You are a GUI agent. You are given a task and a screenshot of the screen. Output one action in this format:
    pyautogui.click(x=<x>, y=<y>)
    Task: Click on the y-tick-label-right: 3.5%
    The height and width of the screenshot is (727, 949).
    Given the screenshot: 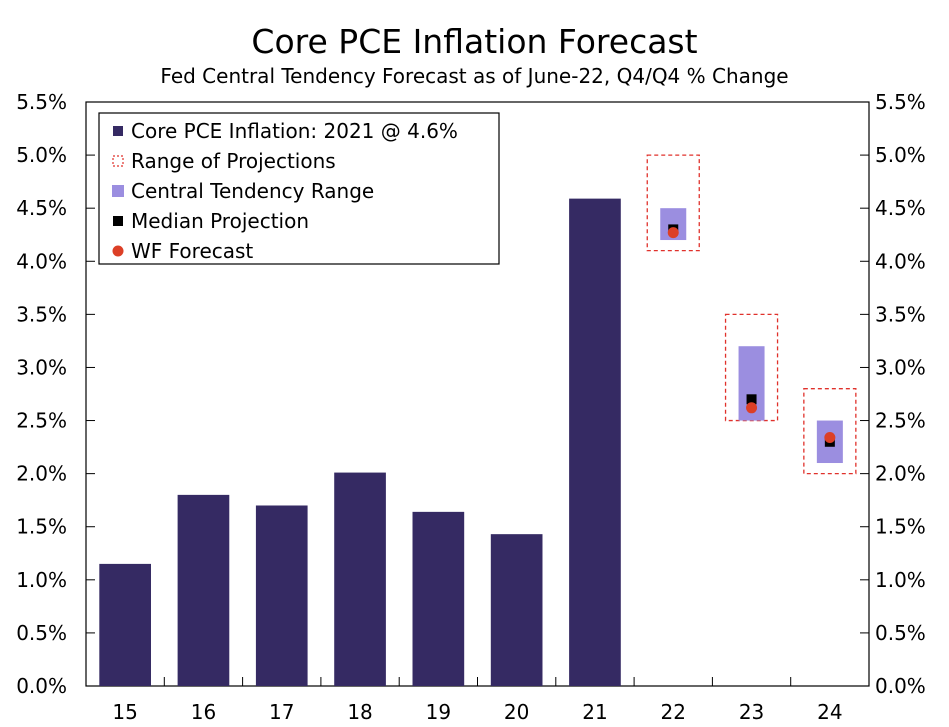 What is the action you would take?
    pyautogui.click(x=900, y=314)
    